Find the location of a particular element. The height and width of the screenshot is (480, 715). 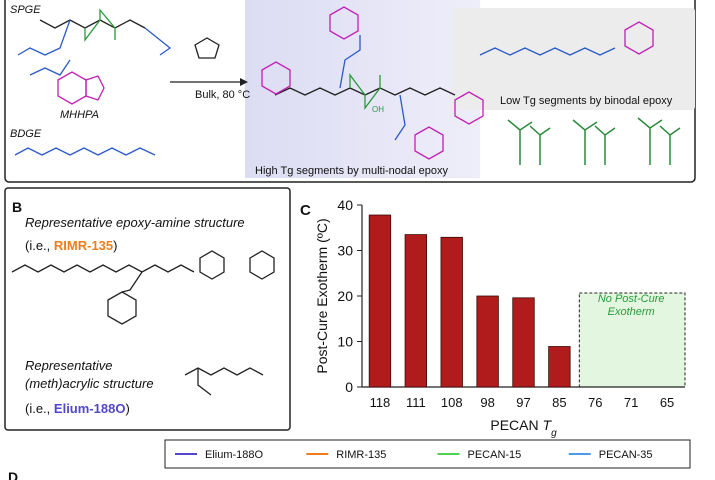

caption: Low Tg segments by binodal epoxy is located at coordinates (586, 101).